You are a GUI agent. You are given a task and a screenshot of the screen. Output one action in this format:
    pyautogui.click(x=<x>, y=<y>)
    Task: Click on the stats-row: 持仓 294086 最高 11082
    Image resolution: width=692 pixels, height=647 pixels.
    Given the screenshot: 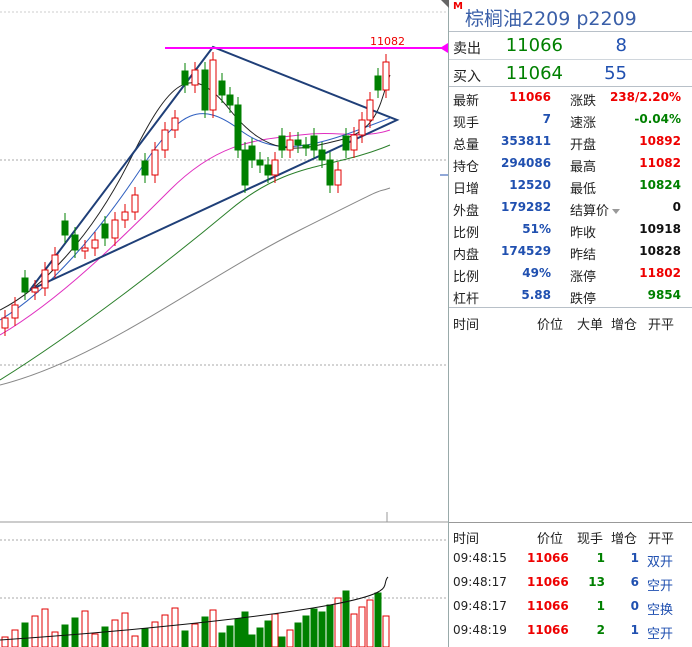 What is the action you would take?
    pyautogui.click(x=570, y=164)
    